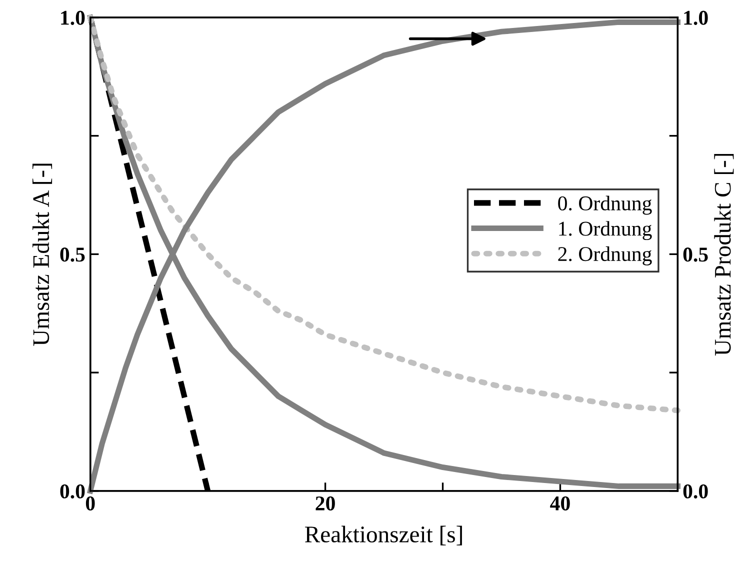 The height and width of the screenshot is (581, 753). What do you see at coordinates (605, 205) in the screenshot?
I see `legend-label: 0. Ordnung` at bounding box center [605, 205].